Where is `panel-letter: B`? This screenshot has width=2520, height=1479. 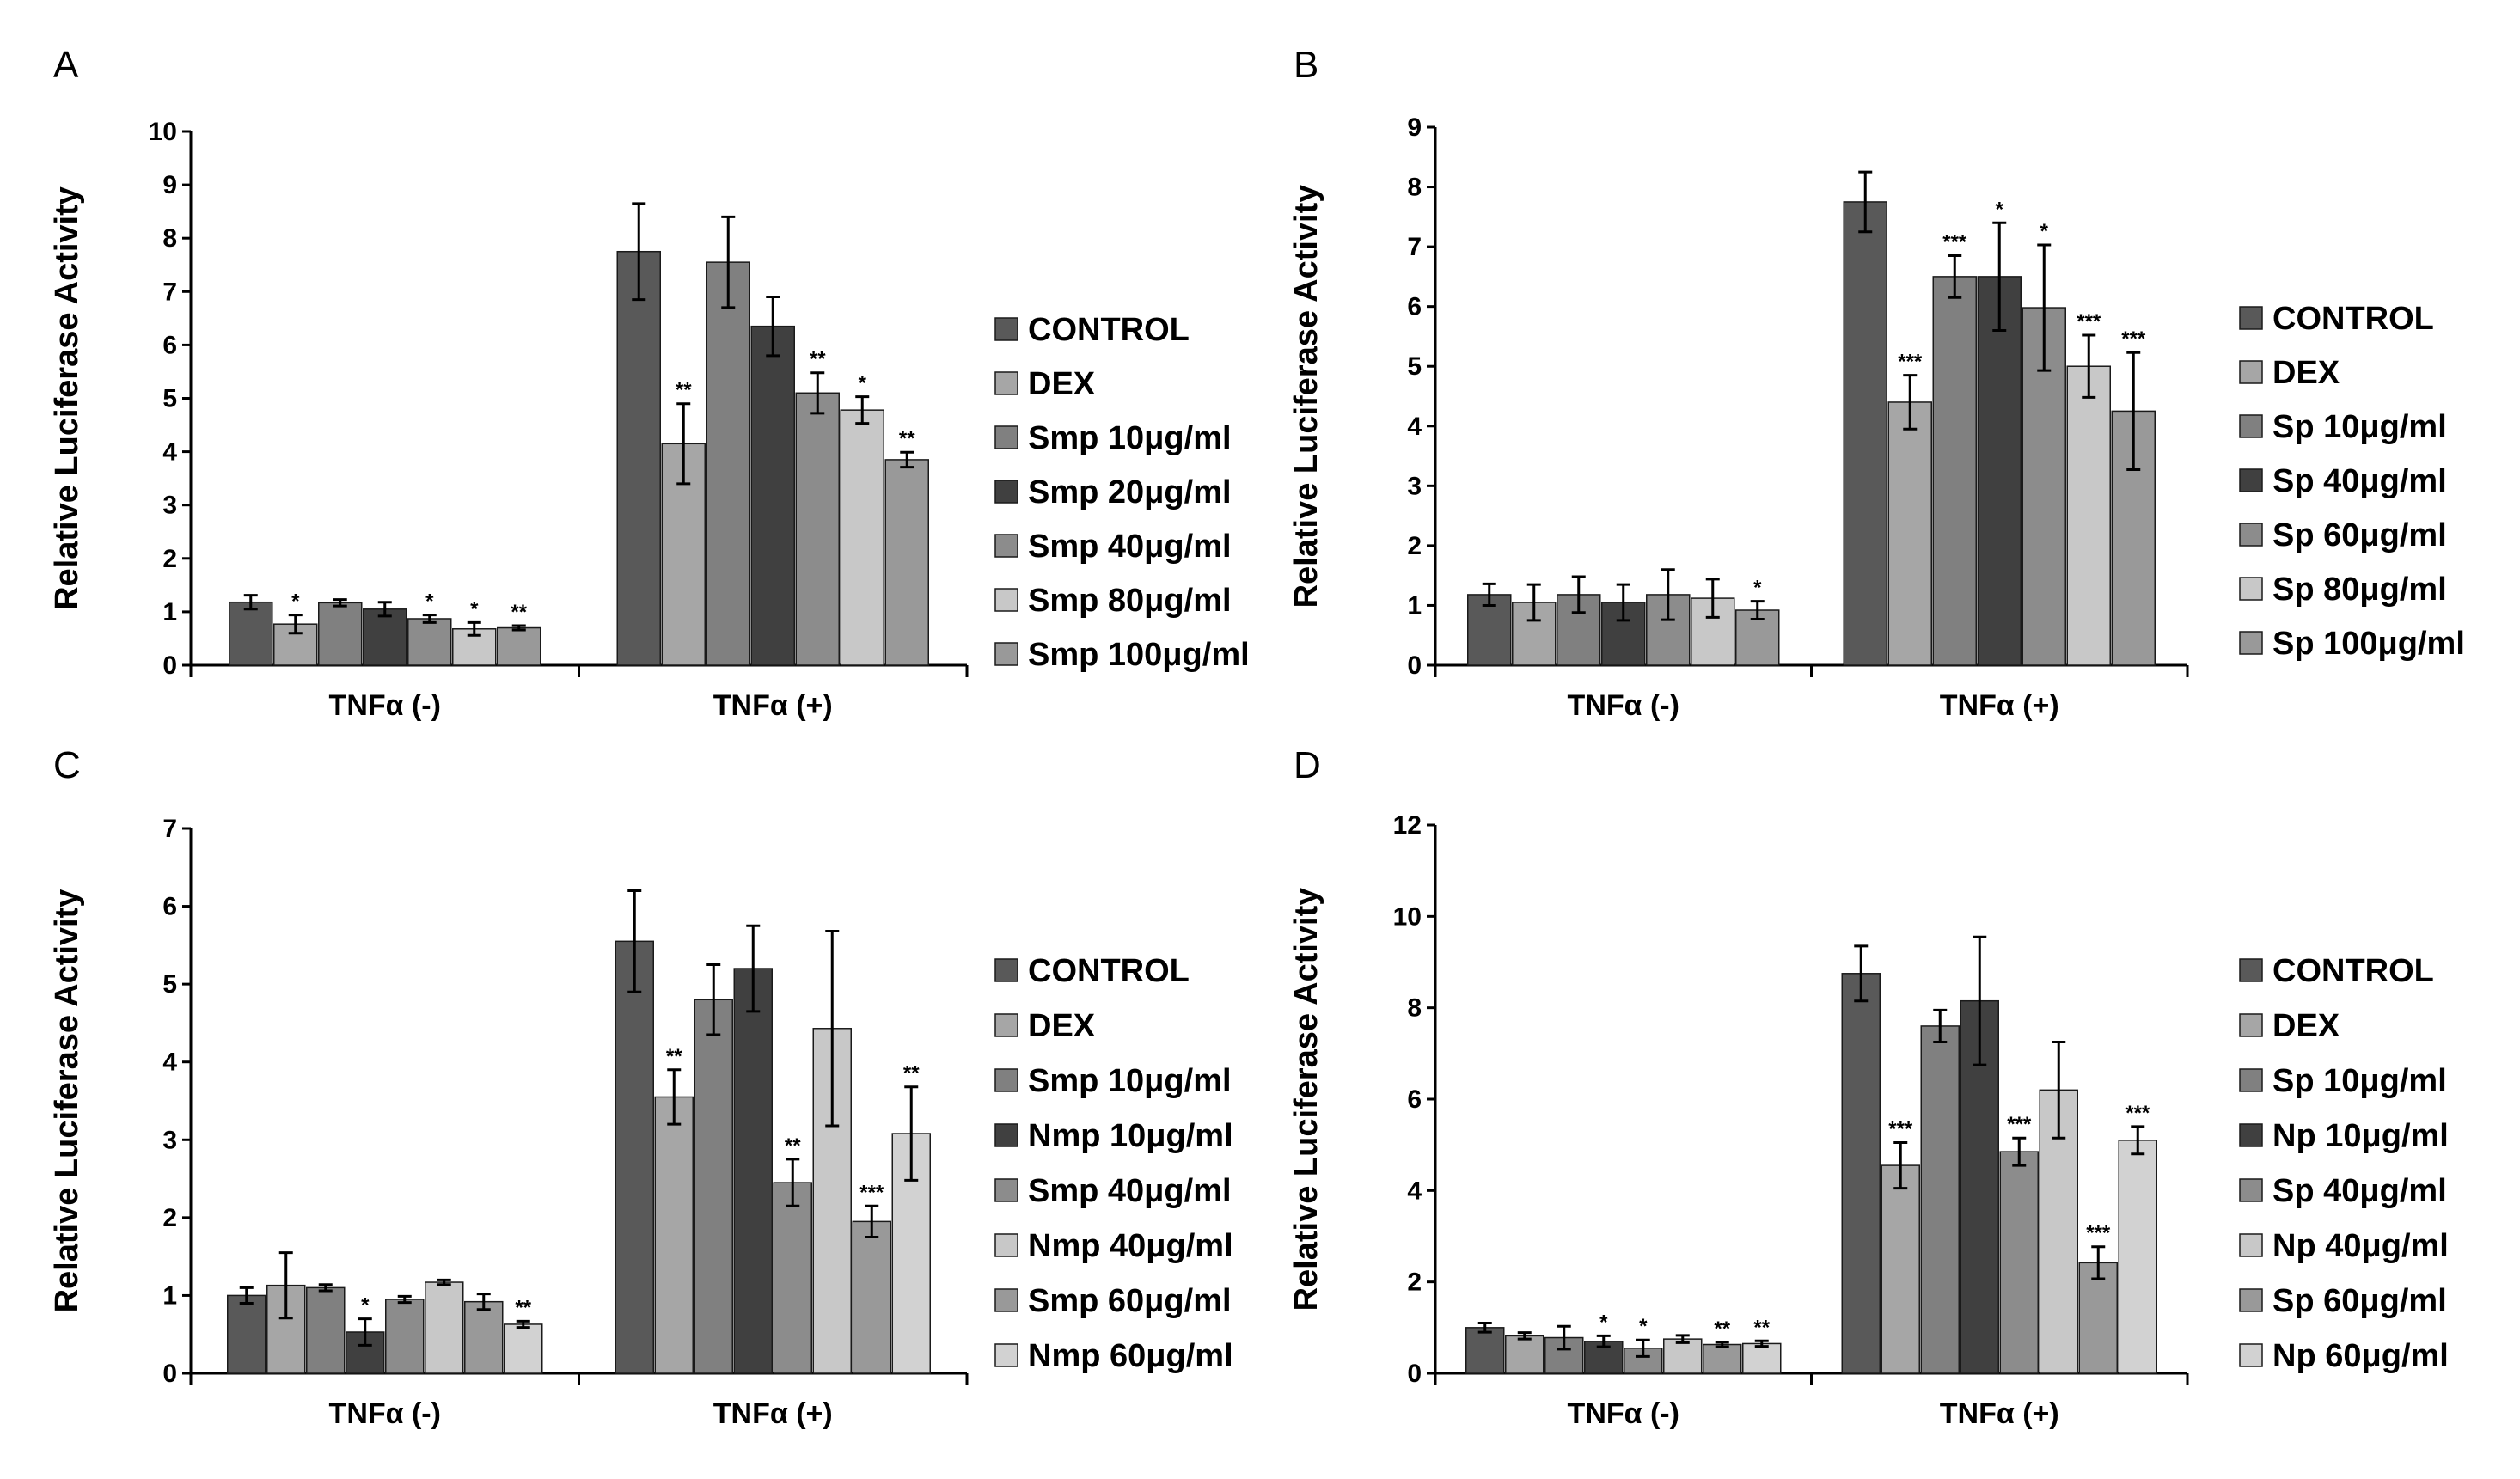 panel-letter: B is located at coordinates (1306, 65).